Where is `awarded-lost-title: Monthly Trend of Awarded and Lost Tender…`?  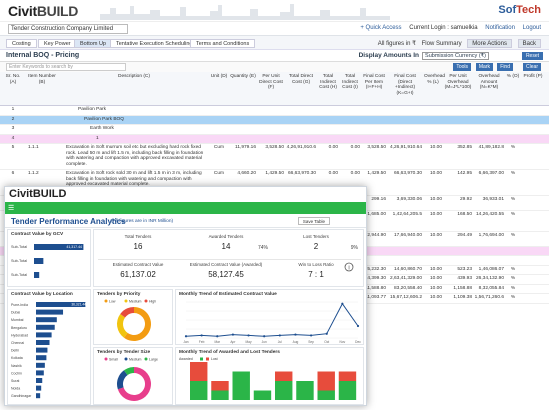 awarded-lost-title: Monthly Trend of Awarded and Lost Tender… is located at coordinates (229, 352).